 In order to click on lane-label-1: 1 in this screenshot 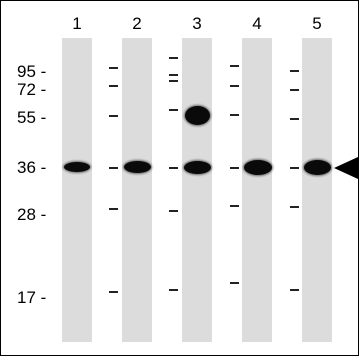, I will do `click(77, 23)`.